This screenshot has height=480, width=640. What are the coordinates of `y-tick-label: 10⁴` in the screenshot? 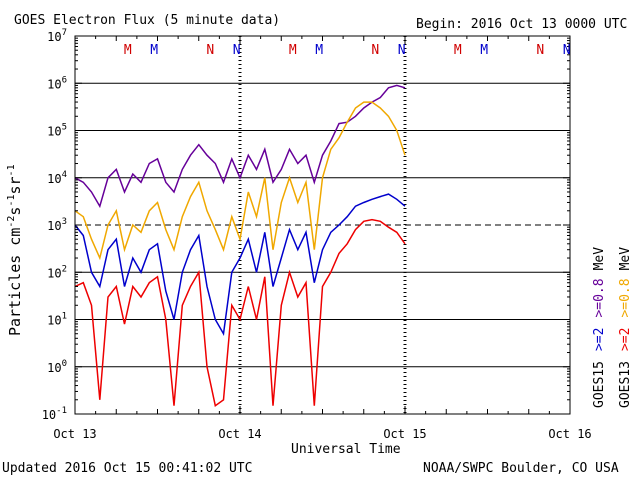 It's located at (57, 178).